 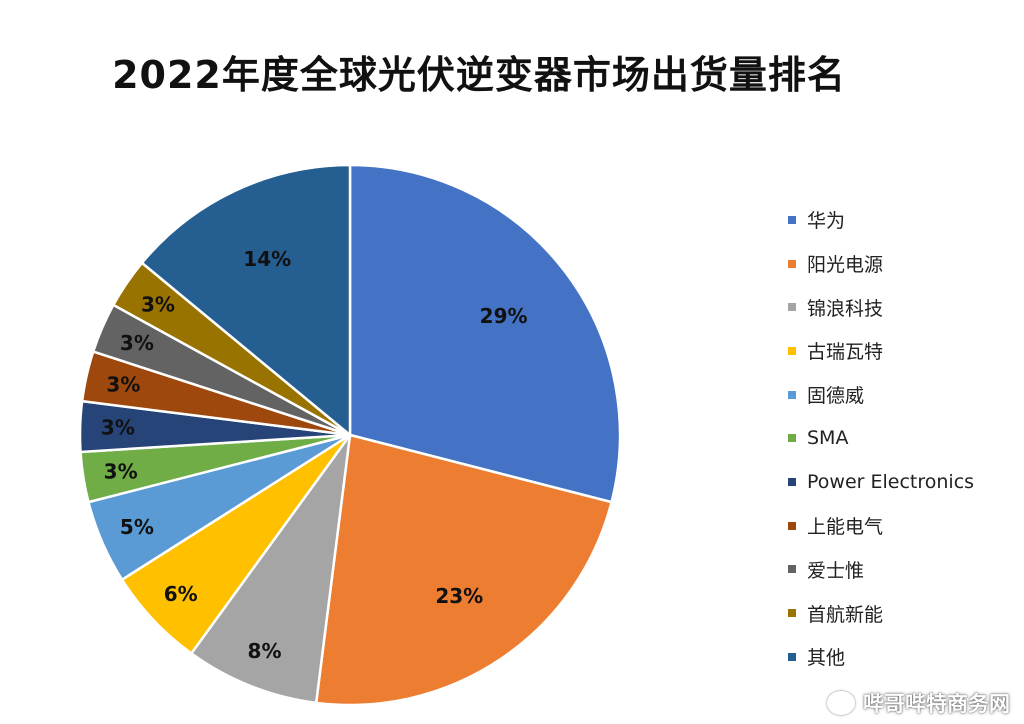 What do you see at coordinates (826, 221) in the screenshot?
I see `legend-label: 华为` at bounding box center [826, 221].